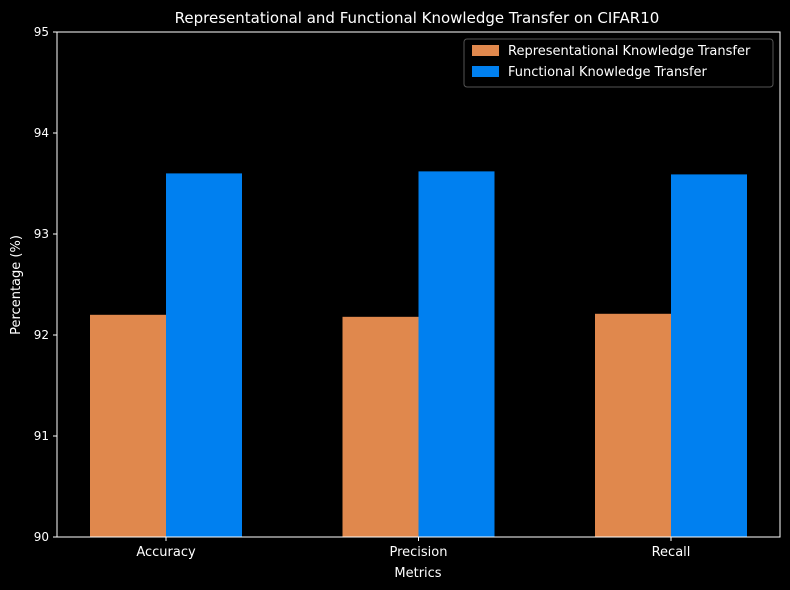 Image resolution: width=790 pixels, height=590 pixels. What do you see at coordinates (41, 537) in the screenshot?
I see `y-tick-label: 90` at bounding box center [41, 537].